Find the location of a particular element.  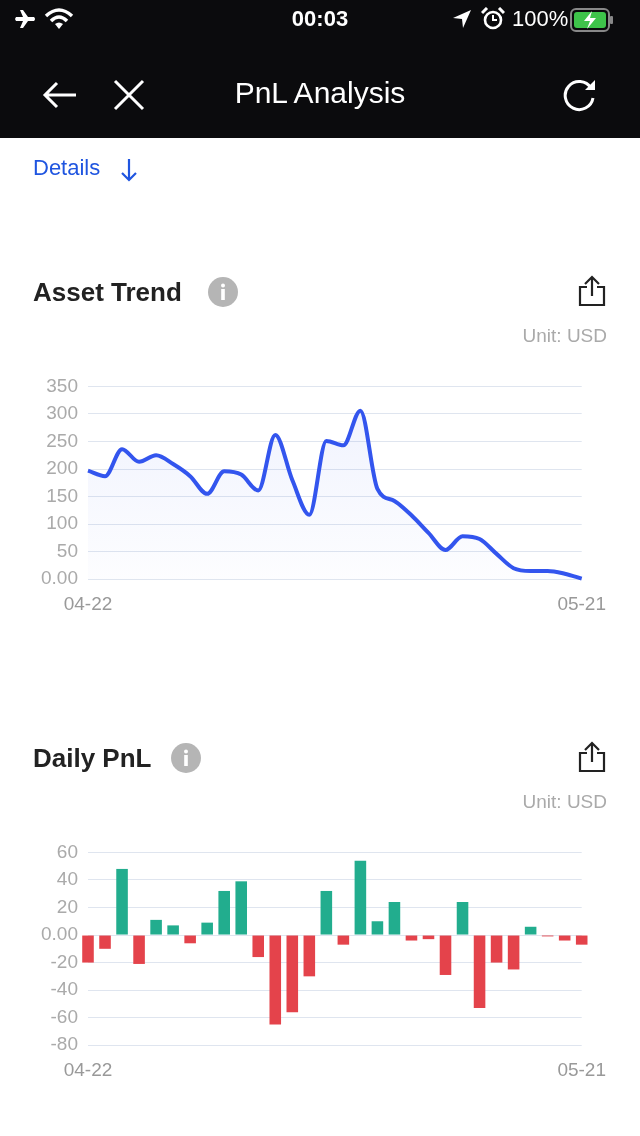

y-tick-label: 40 is located at coordinates (67, 879).